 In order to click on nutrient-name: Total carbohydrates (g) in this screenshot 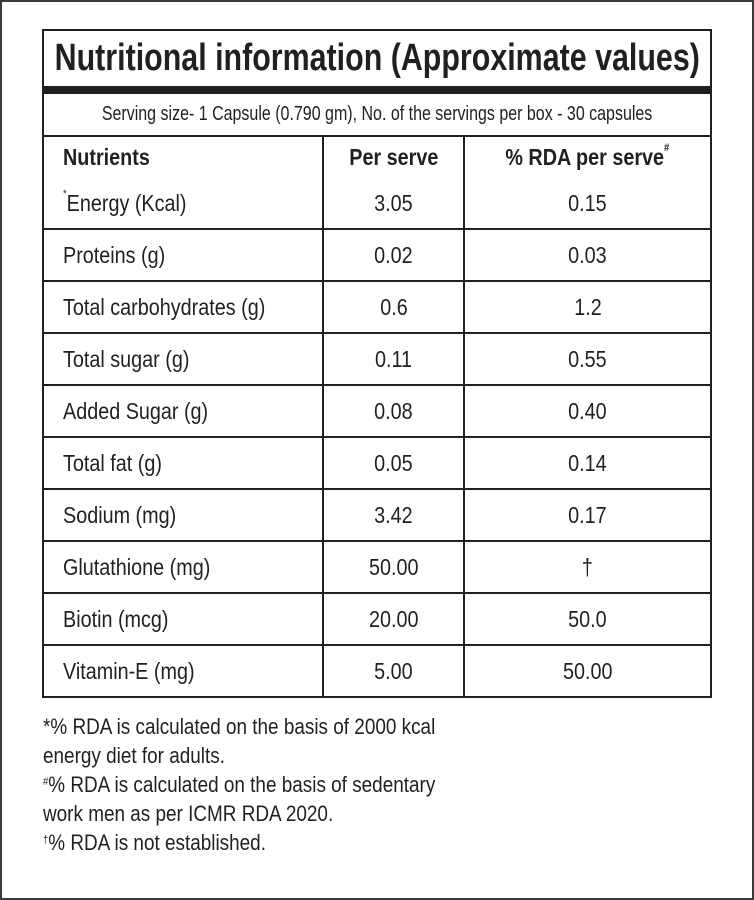, I will do `click(164, 306)`.